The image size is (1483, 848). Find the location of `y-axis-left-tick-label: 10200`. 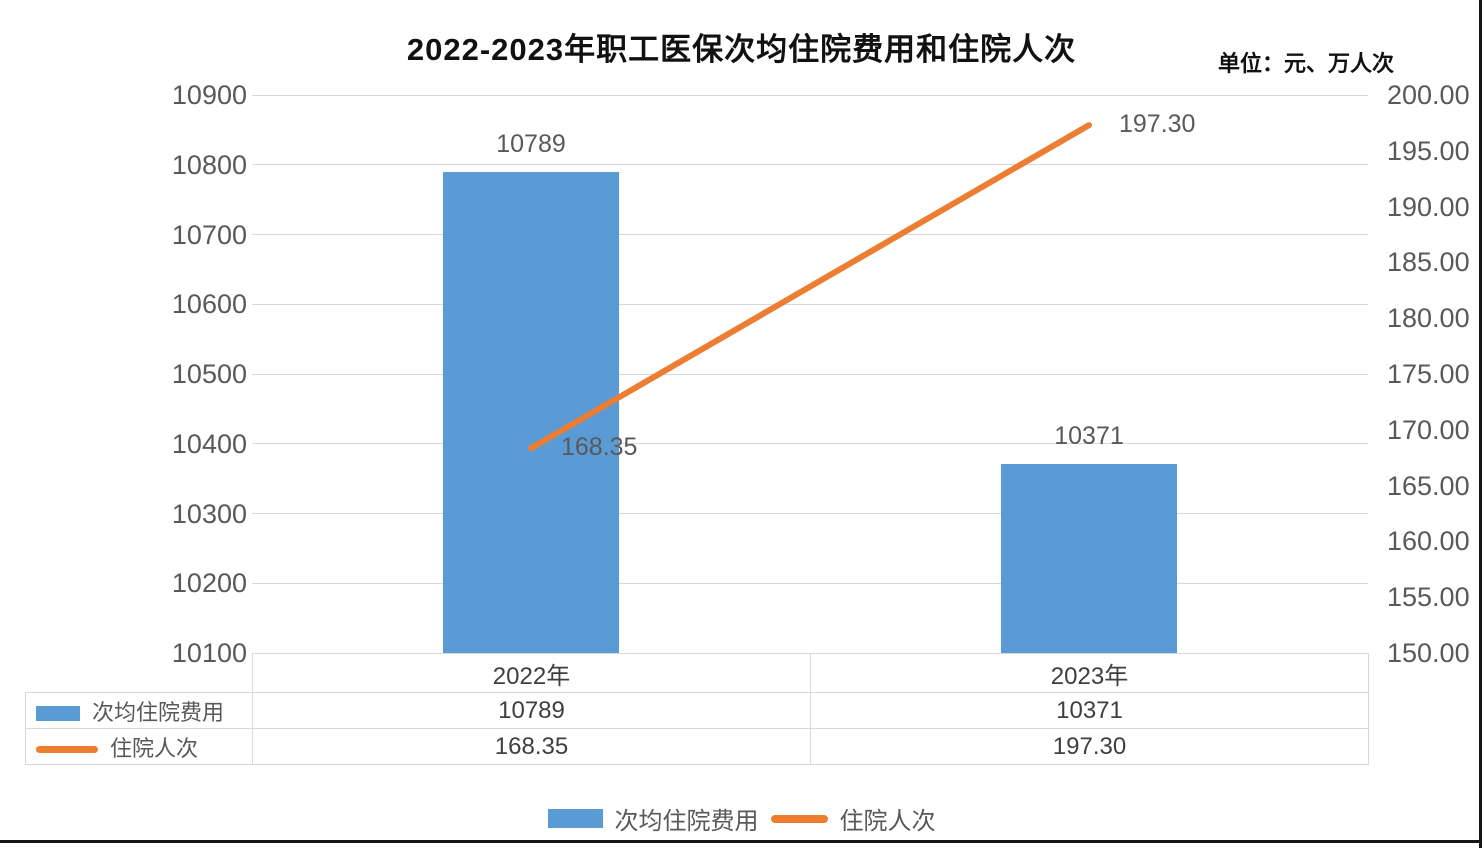

y-axis-left-tick-label: 10200 is located at coordinates (209, 583).